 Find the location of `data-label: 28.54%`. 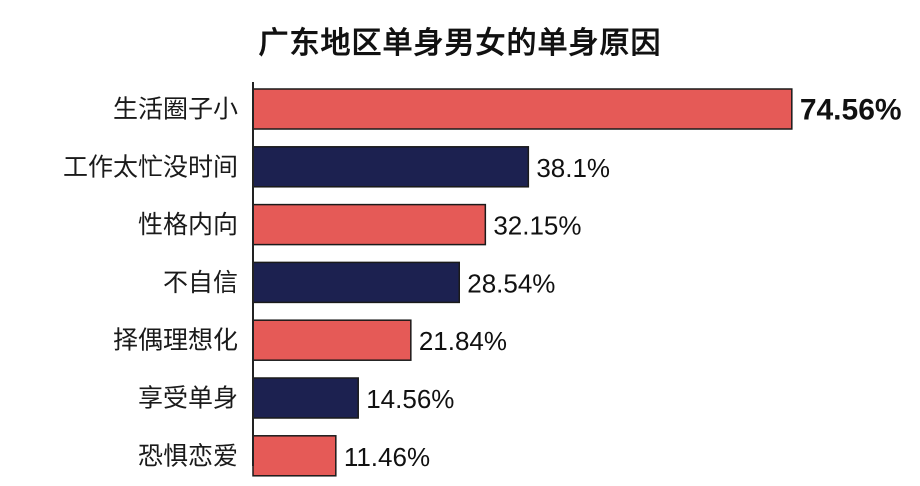

data-label: 28.54% is located at coordinates (511, 283).